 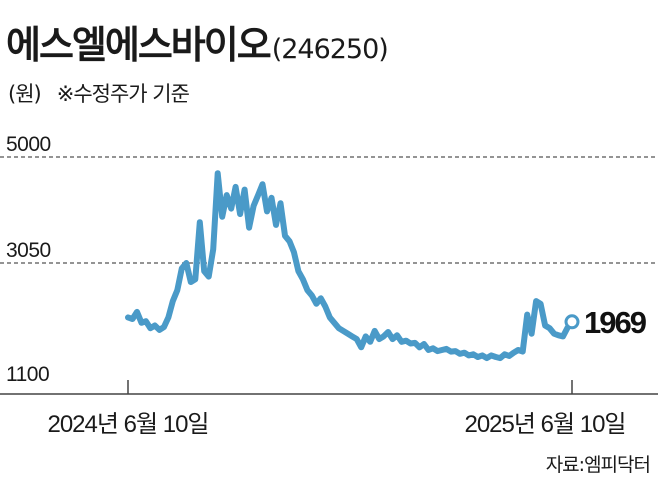 What do you see at coordinates (28, 144) in the screenshot?
I see `y-tick-label: 5000` at bounding box center [28, 144].